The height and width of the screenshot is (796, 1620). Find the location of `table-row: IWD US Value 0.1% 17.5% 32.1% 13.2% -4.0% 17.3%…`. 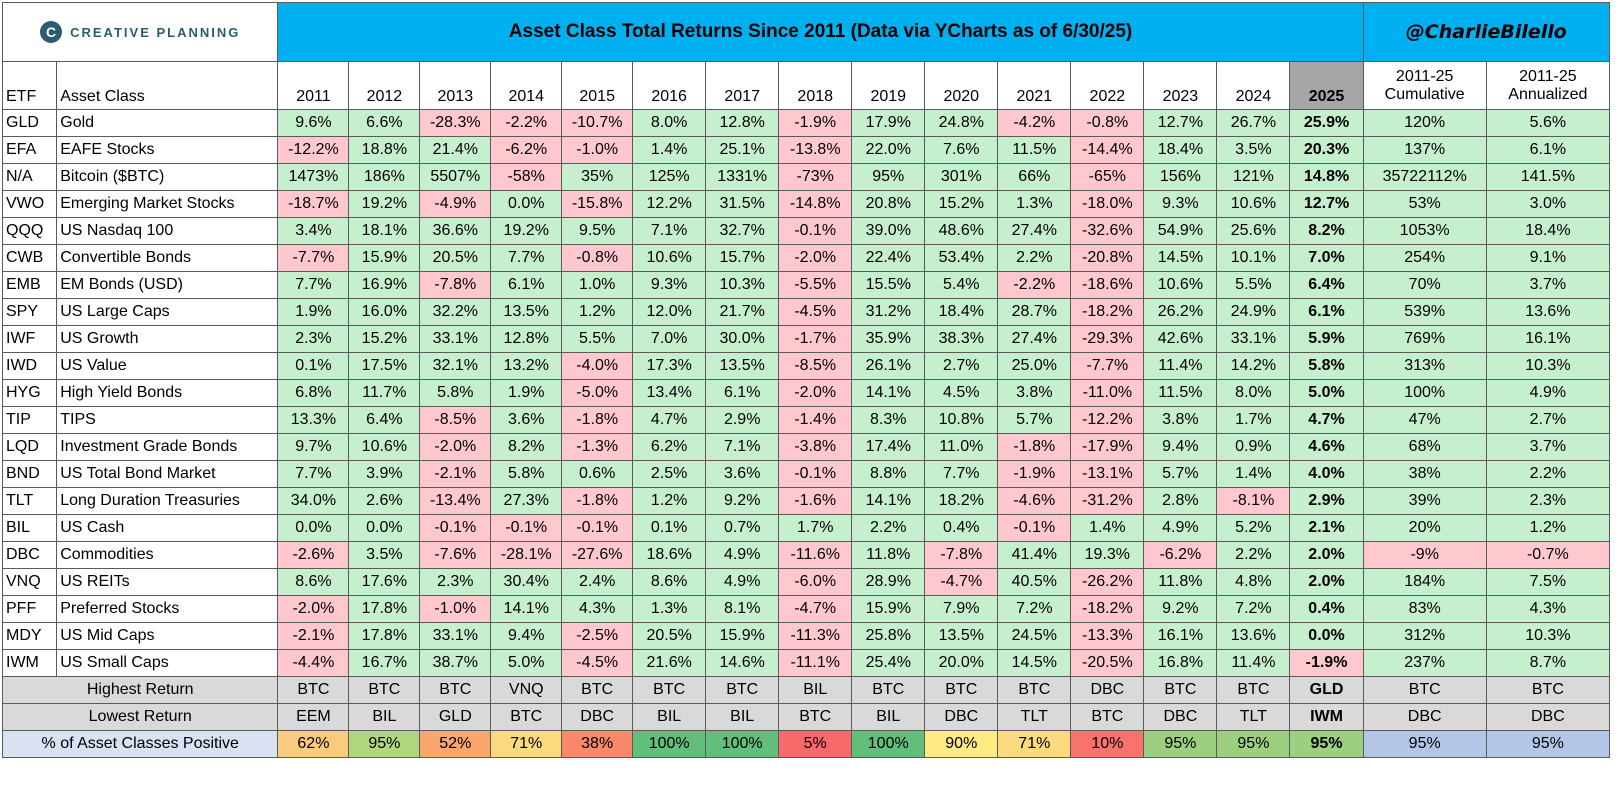

table-row: IWD US Value 0.1% 17.5% 32.1% 13.2% -4.0% 17.3%… is located at coordinates (806, 366).